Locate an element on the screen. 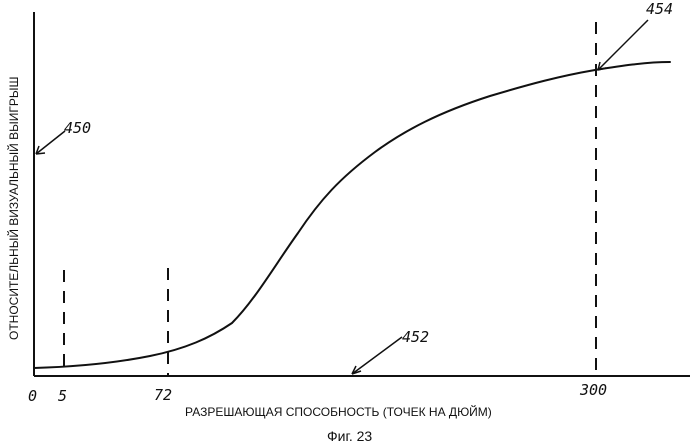  x-tick-label-72: 72 is located at coordinates (163, 395).